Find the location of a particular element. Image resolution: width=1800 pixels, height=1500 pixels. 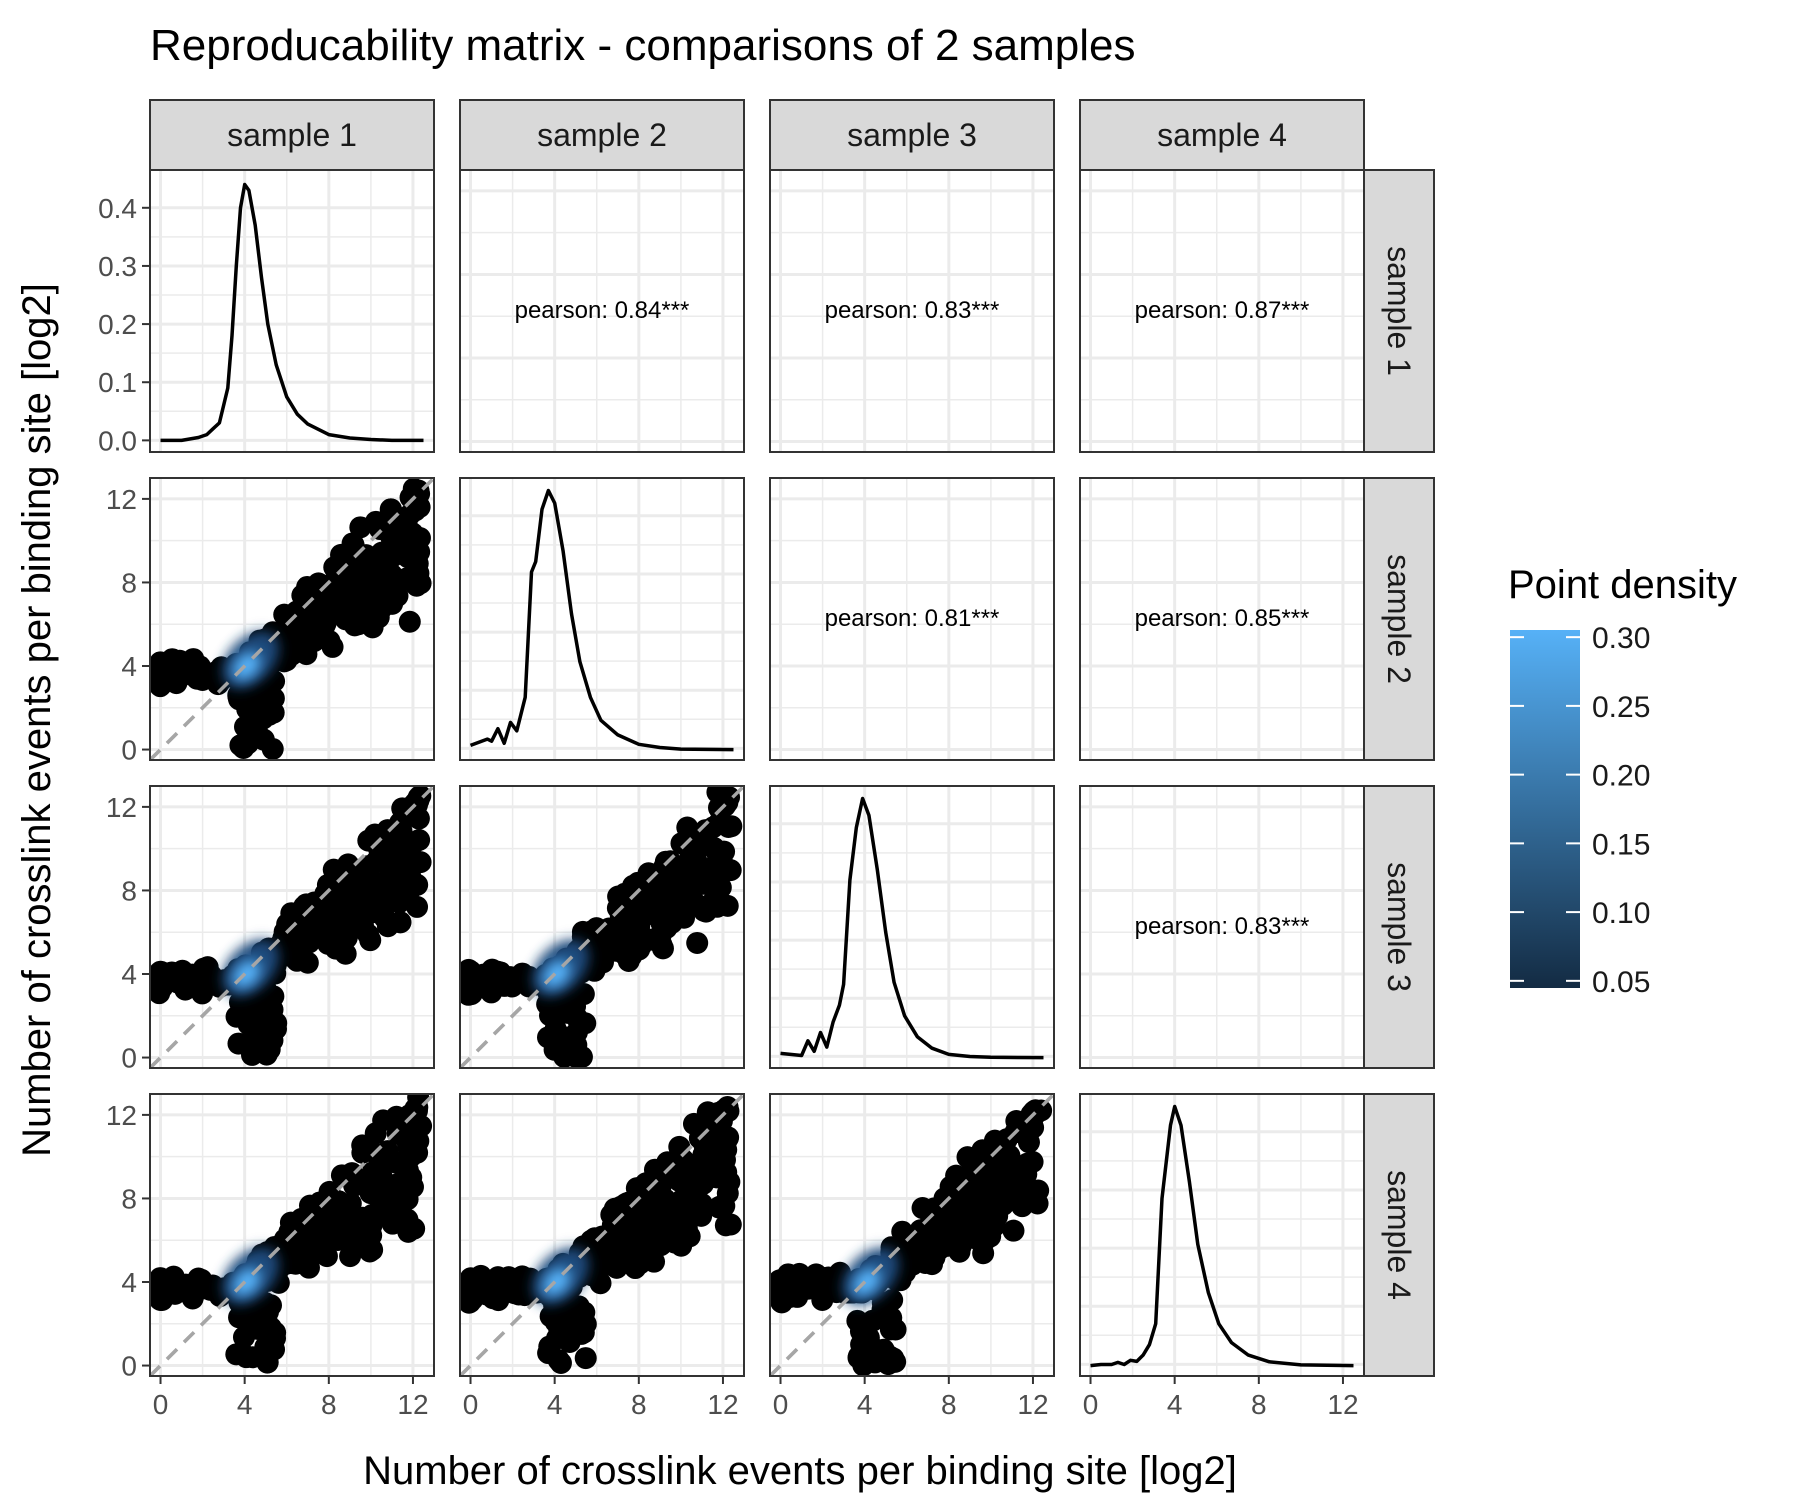

facet-panel: pearson: 0.84*** is located at coordinates (602, 311).